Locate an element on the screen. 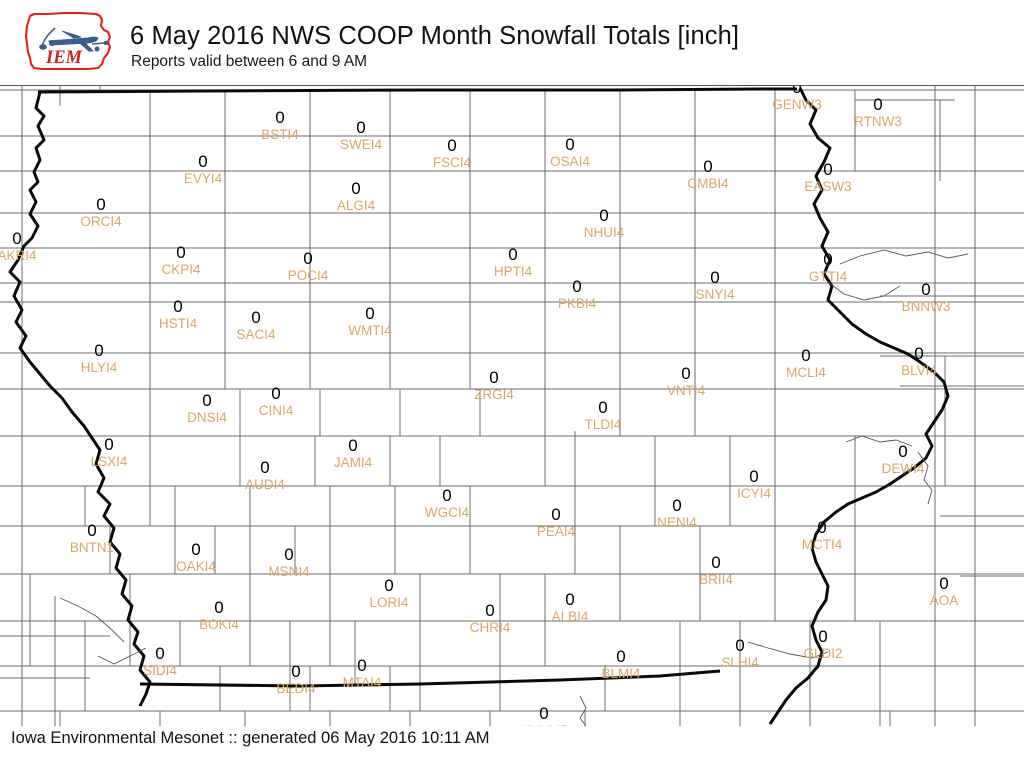 The height and width of the screenshot is (768, 1024). station-plot: 0 OSAI4 is located at coordinates (570, 152).